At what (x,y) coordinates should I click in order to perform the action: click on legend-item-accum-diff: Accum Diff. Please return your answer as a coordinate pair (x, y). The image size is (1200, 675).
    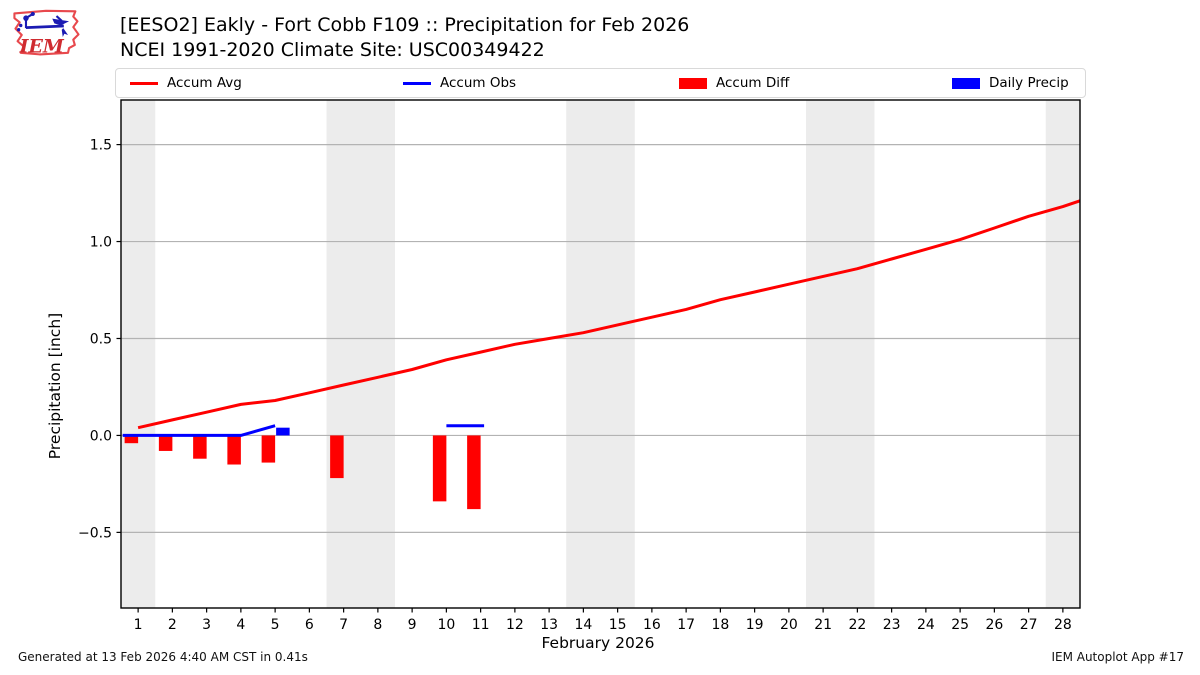
    Looking at the image, I should click on (734, 83).